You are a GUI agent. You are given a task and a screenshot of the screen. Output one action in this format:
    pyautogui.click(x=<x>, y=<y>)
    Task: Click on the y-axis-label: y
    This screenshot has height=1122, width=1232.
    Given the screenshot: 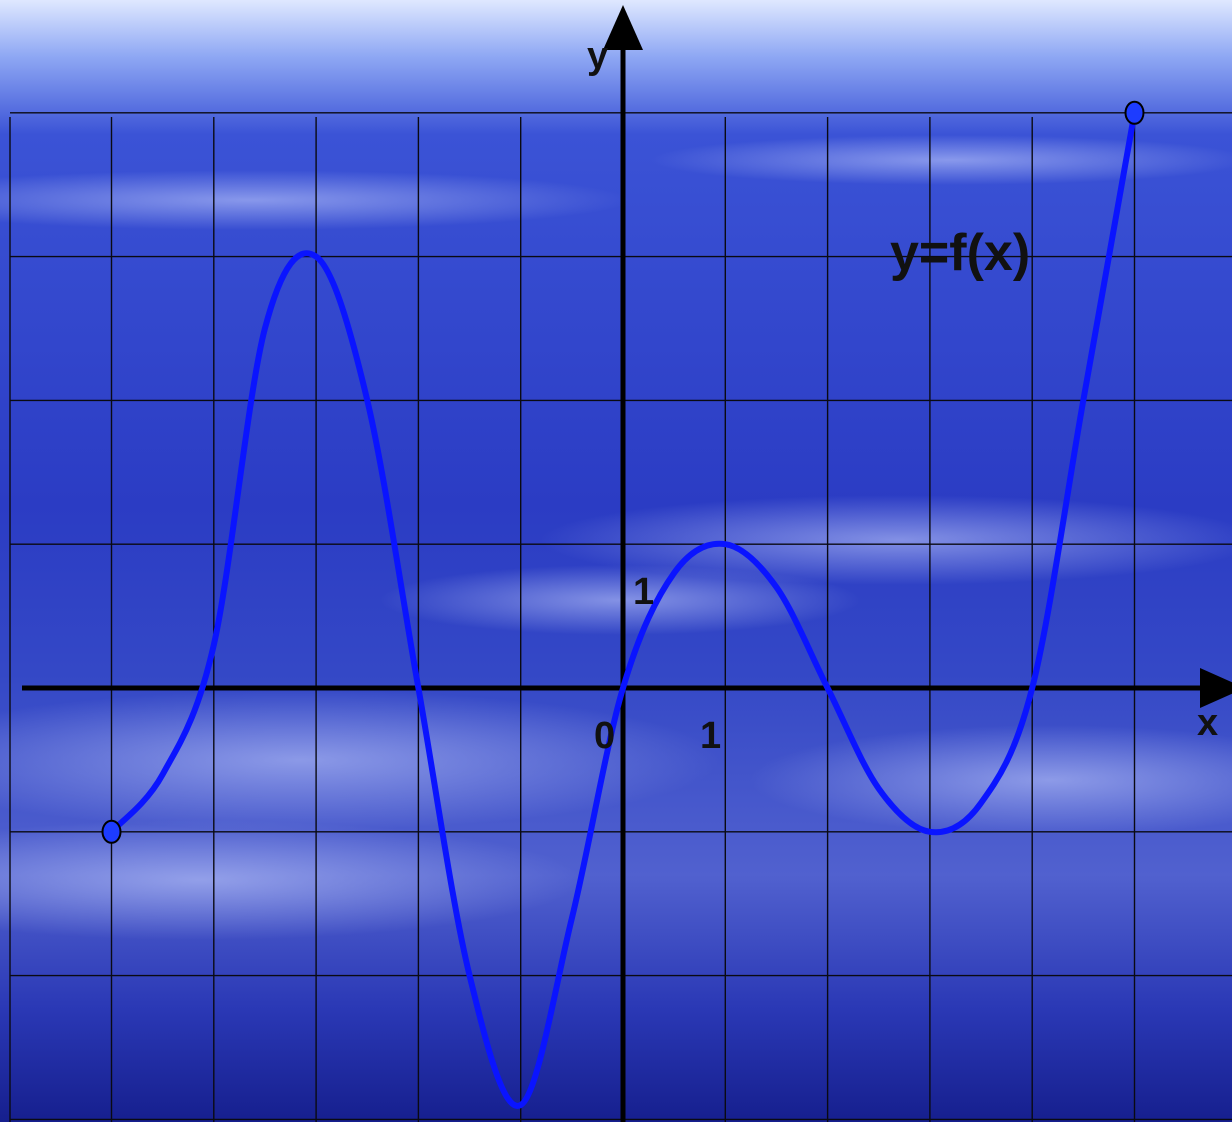 What is the action you would take?
    pyautogui.click(x=597, y=56)
    